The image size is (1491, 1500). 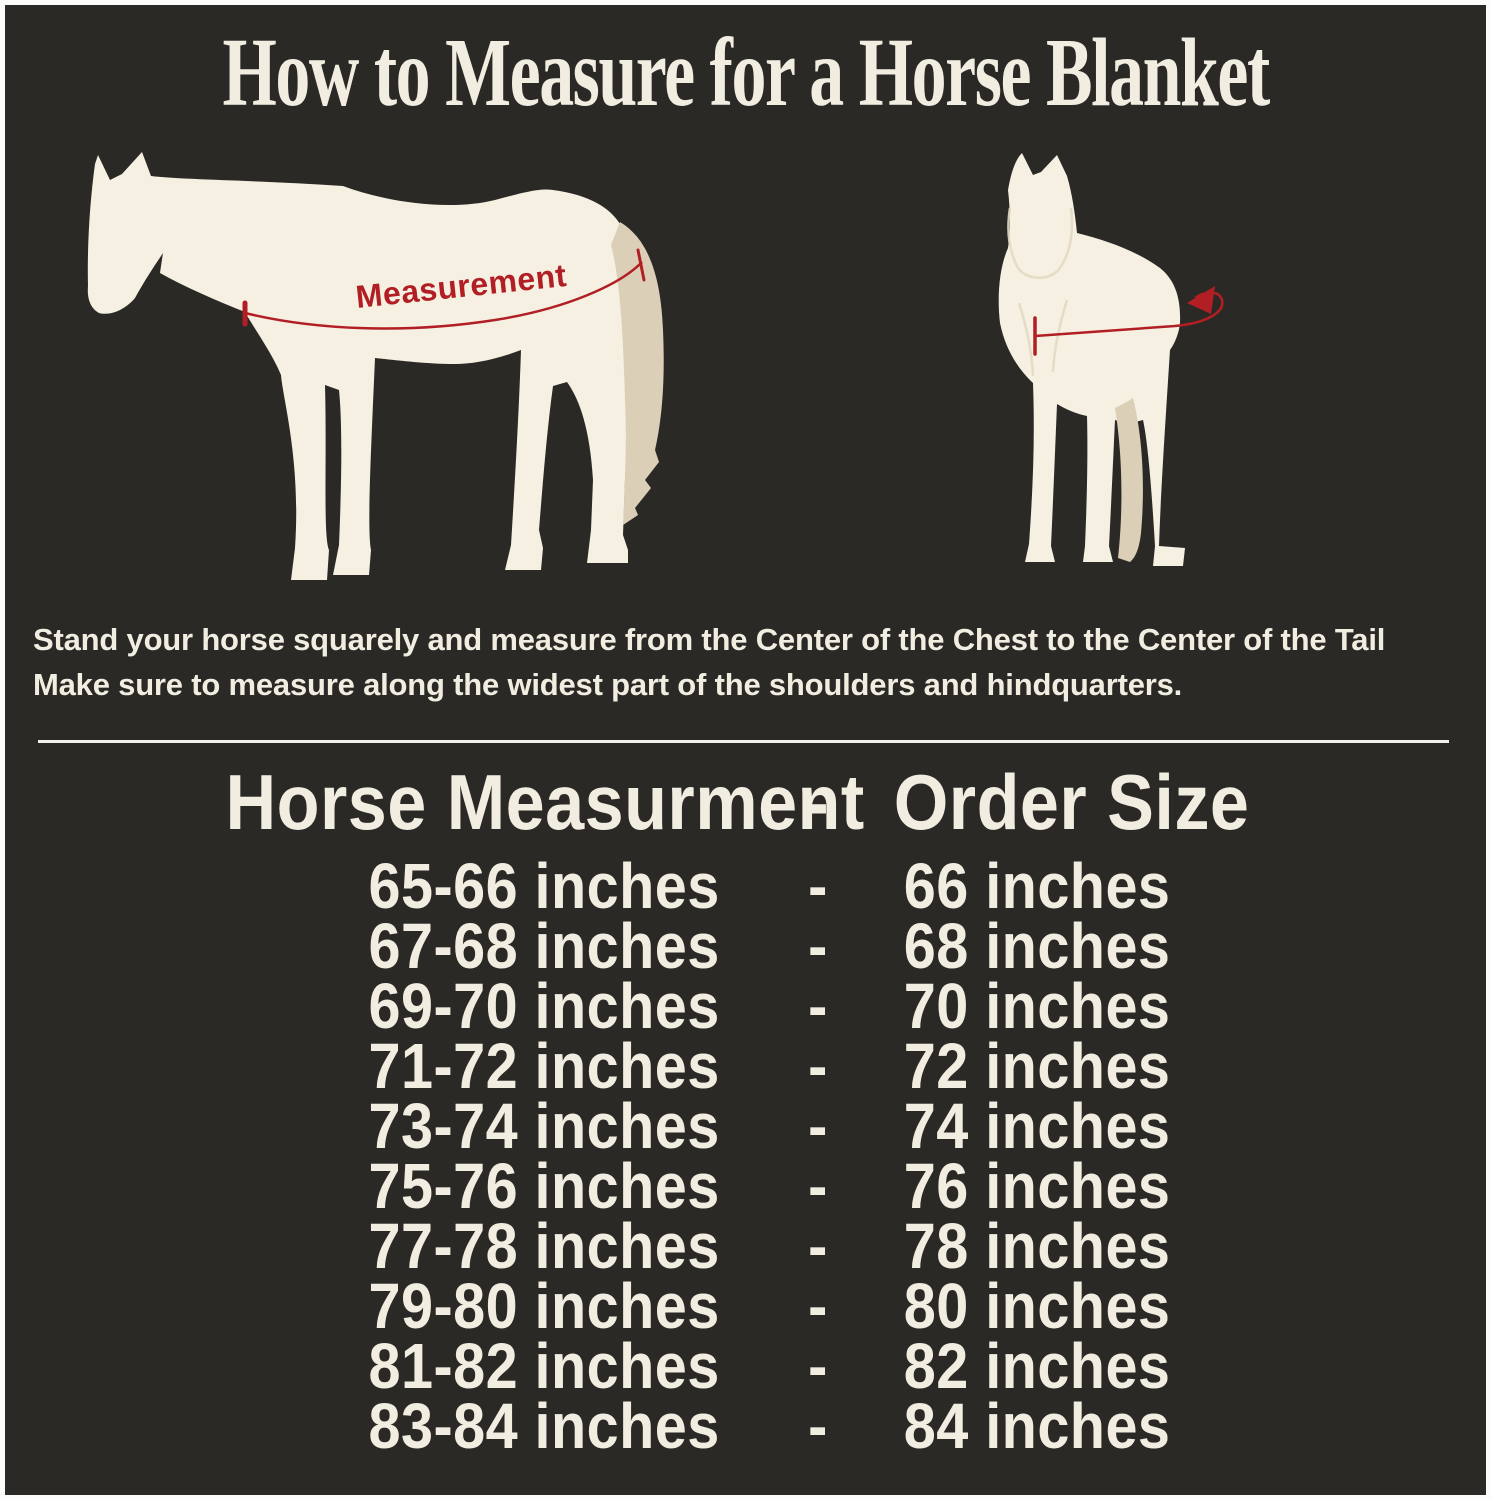 I want to click on row-measurement: 71-72 inches, so click(x=544, y=1066).